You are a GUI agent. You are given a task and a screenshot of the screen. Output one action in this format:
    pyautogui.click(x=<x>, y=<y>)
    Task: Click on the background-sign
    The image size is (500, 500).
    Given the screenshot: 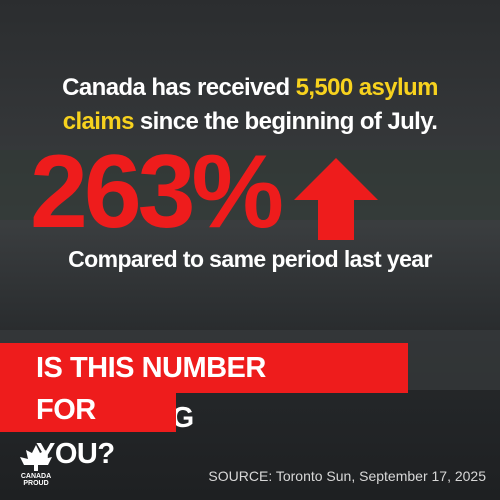 What is the action you would take?
    pyautogui.click(x=250, y=185)
    